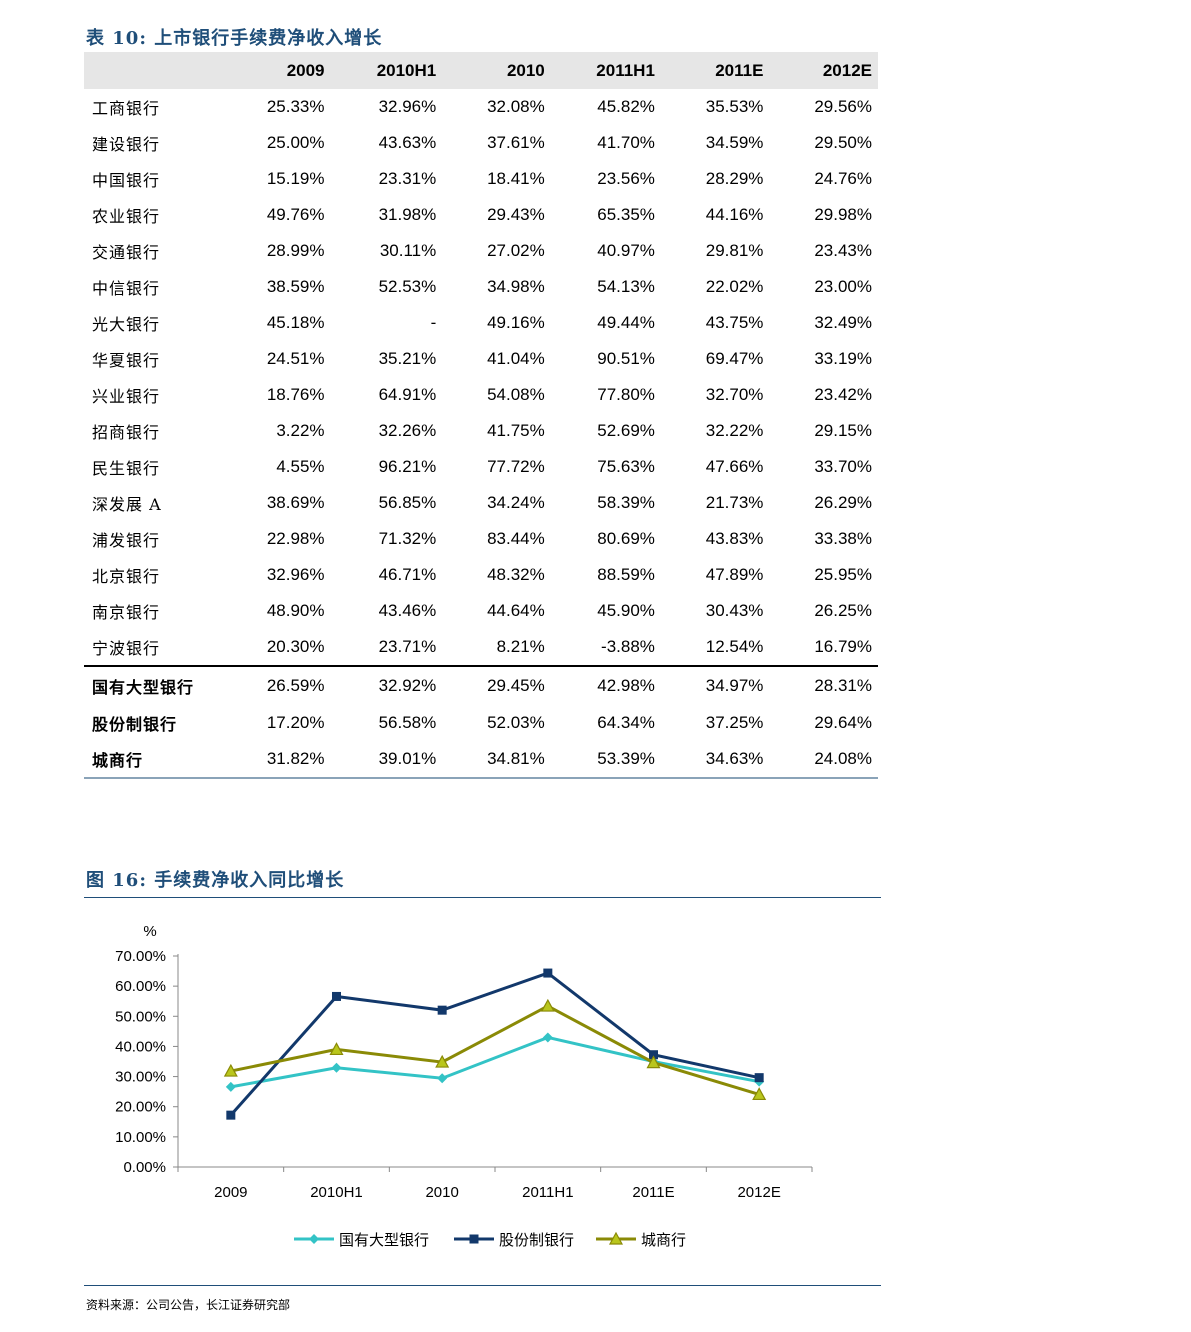 The height and width of the screenshot is (1332, 1191). I want to click on value-cell: 23.42%, so click(843, 394).